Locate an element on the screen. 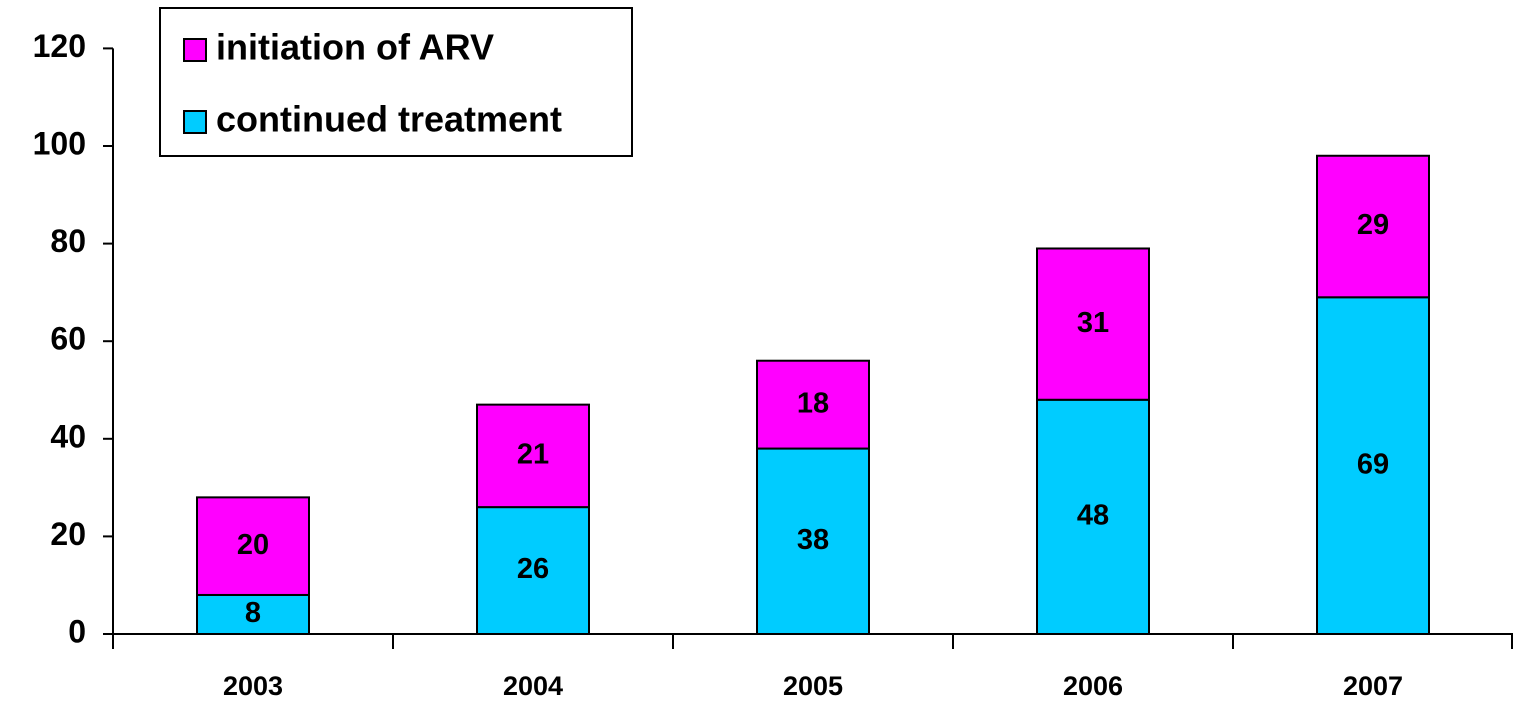  data-label: 26 is located at coordinates (533, 569).